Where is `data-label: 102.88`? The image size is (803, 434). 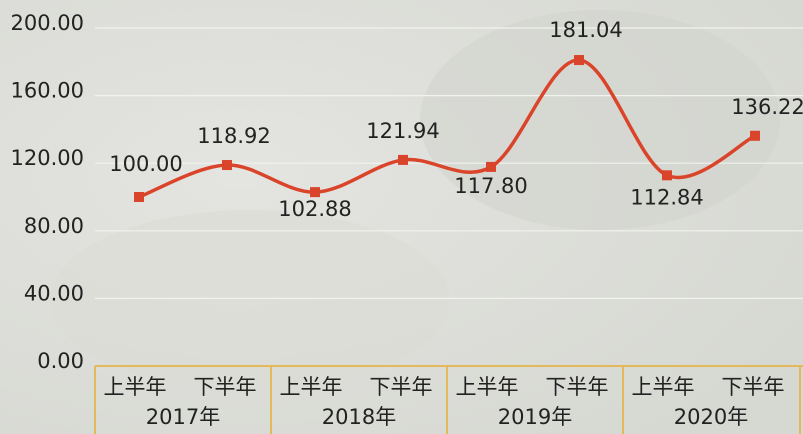 data-label: 102.88 is located at coordinates (314, 209).